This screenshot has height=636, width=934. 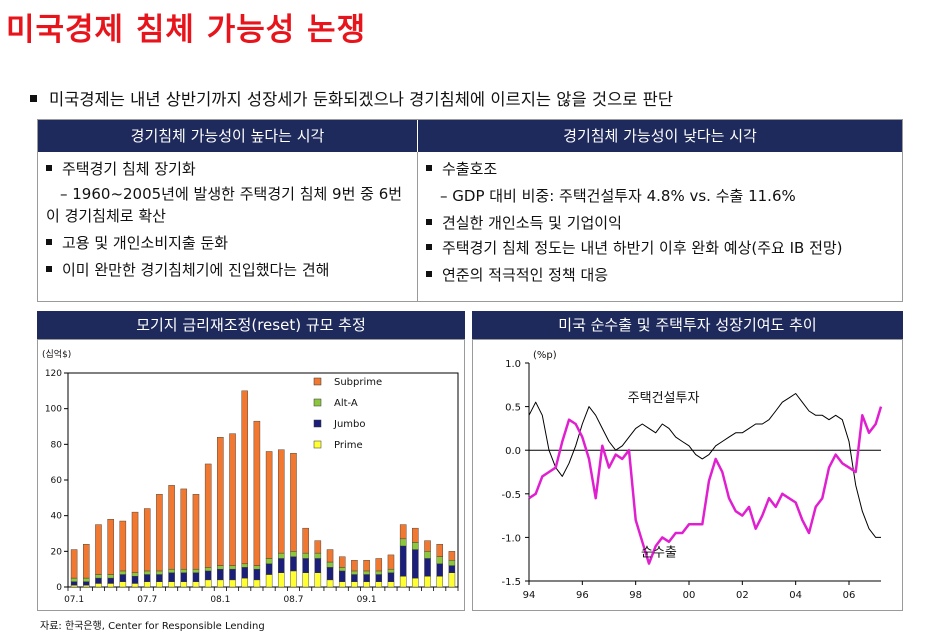 I want to click on y-tick-label: 0.0, so click(x=513, y=451).